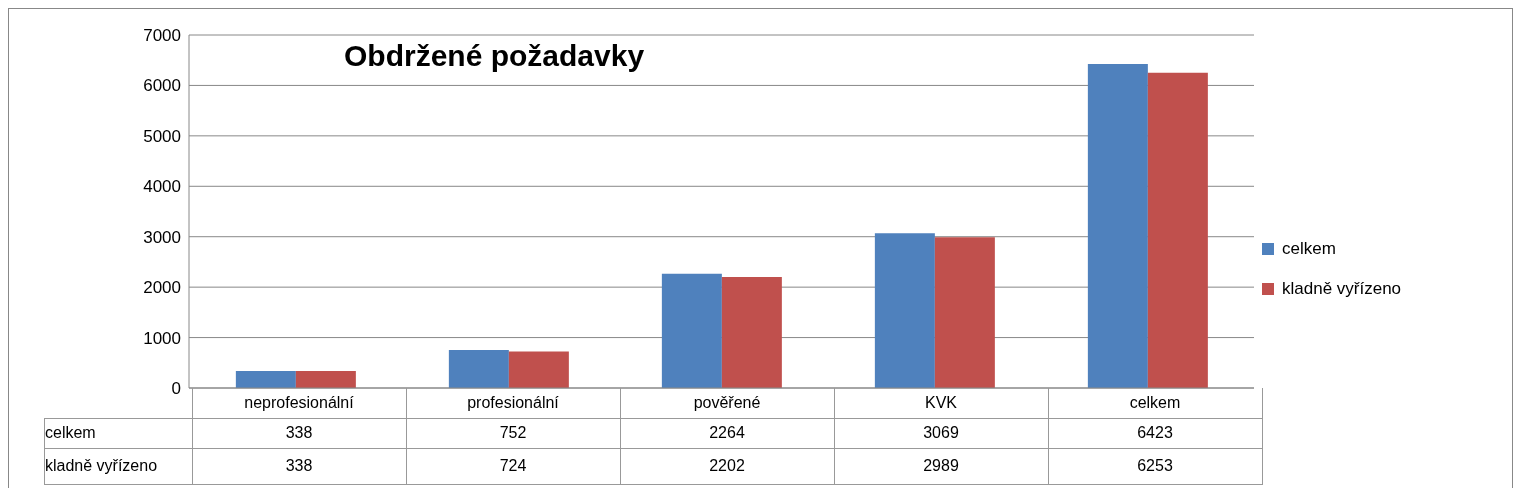  What do you see at coordinates (1155, 433) in the screenshot?
I see `data-label: 6423` at bounding box center [1155, 433].